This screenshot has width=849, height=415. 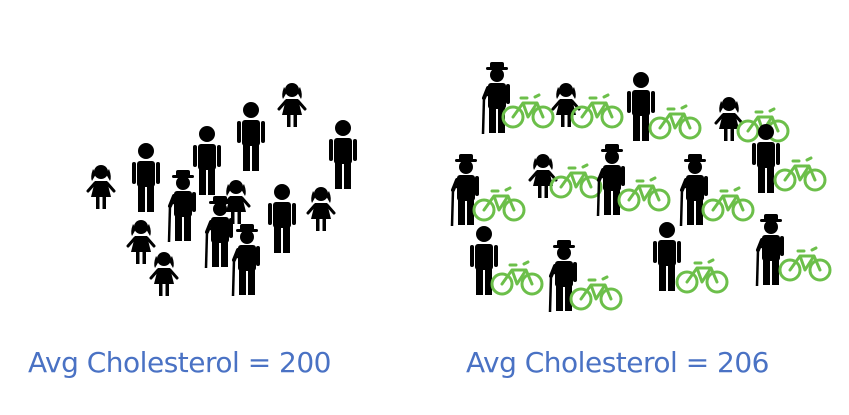 I want to click on caption-left-avg-cholesterol: Avg Cholesterol = 200, so click(x=180, y=362).